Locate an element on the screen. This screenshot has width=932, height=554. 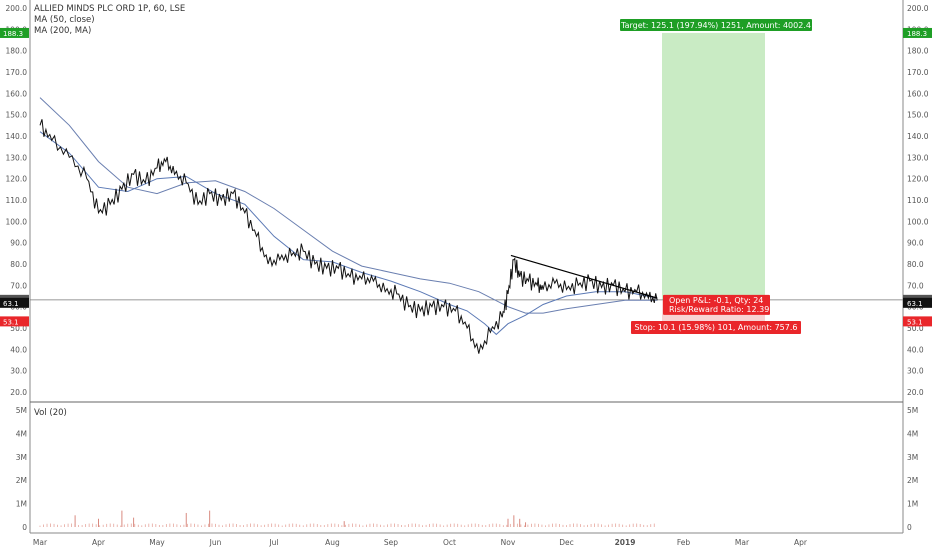
price-tick-label-left: 110.0 is located at coordinates (17, 200).